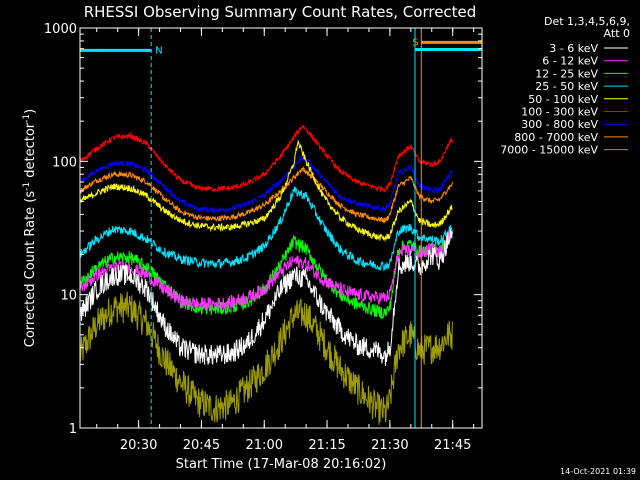  Describe the element at coordinates (201, 445) in the screenshot. I see `x-tick-label: 20:45` at that location.